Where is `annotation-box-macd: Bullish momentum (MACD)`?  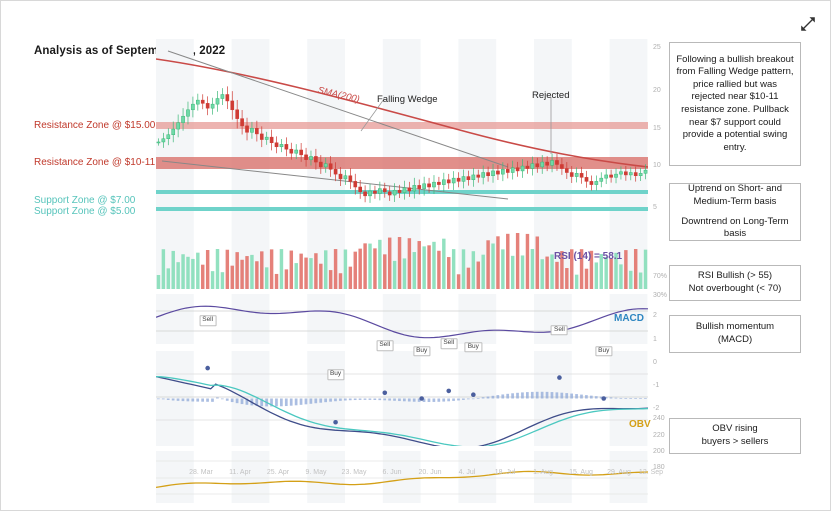 annotation-box-macd: Bullish momentum (MACD) is located at coordinates (735, 334).